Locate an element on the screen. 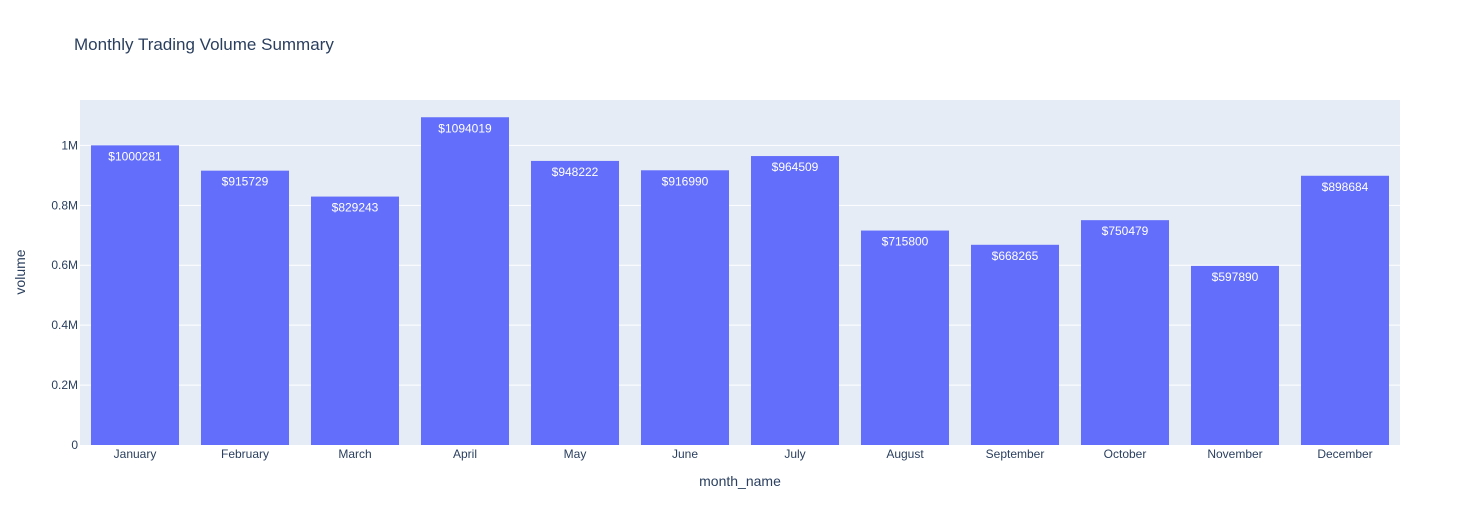 This screenshot has height=525, width=1480. chart-title: Monthly Trading Volume Summary is located at coordinates (204, 44).